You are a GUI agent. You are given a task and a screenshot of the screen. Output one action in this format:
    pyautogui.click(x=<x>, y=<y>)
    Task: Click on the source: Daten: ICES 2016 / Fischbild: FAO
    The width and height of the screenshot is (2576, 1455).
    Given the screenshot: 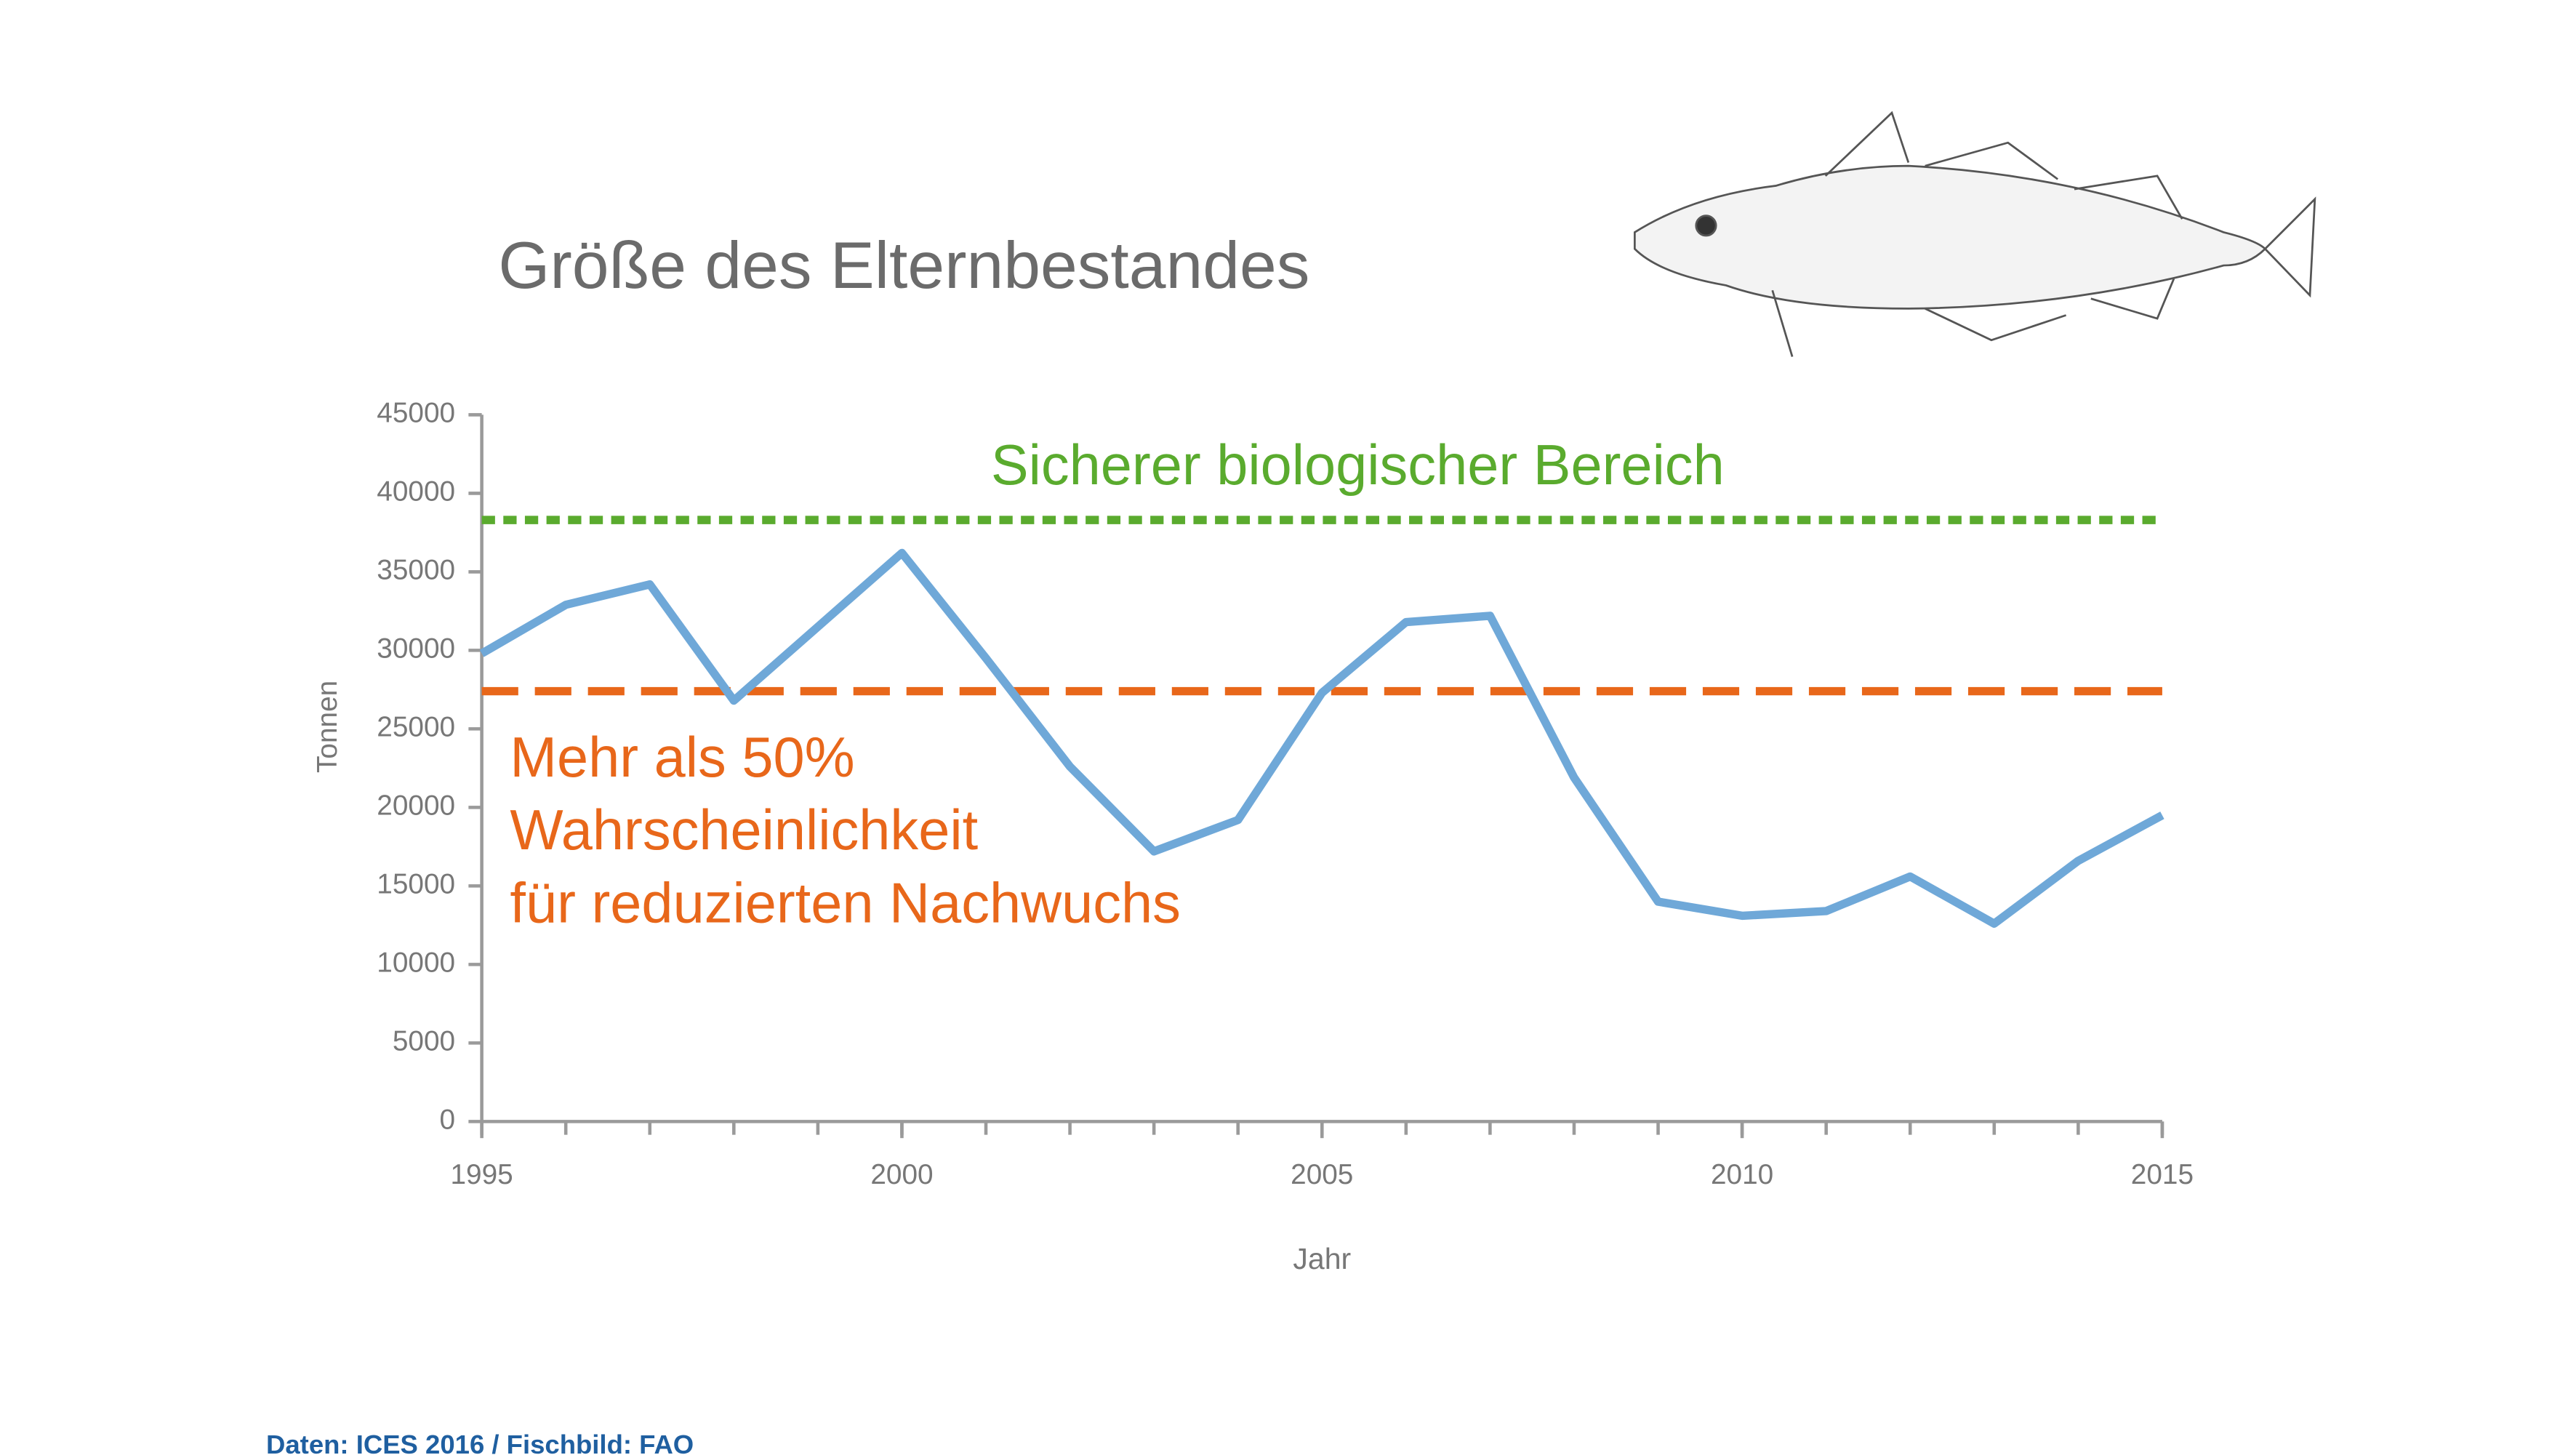 What is the action you would take?
    pyautogui.click(x=480, y=1442)
    